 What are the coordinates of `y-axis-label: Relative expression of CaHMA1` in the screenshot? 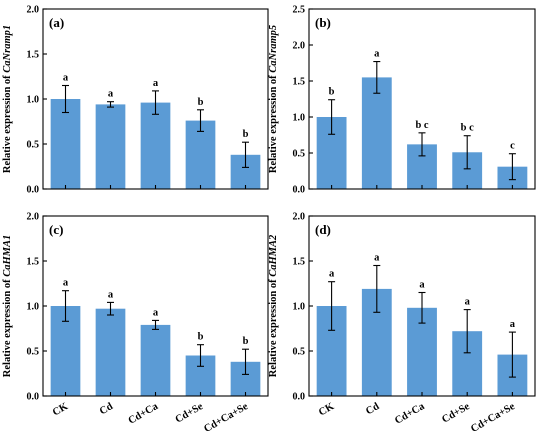 It's located at (7, 306).